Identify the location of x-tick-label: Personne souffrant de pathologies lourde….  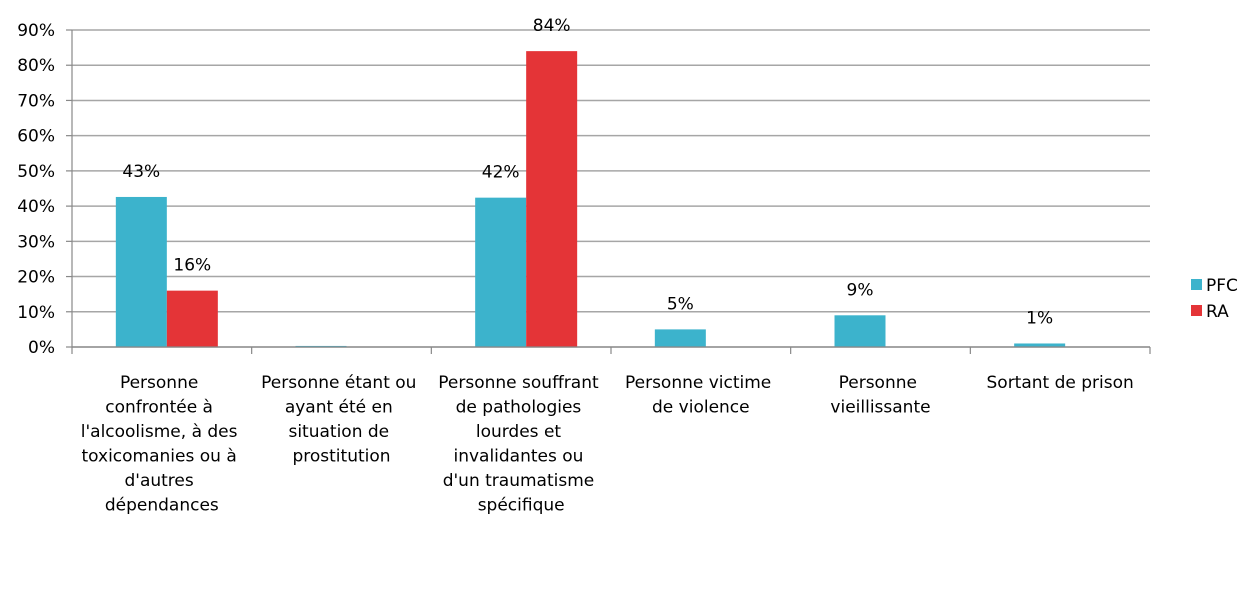
(521, 444).